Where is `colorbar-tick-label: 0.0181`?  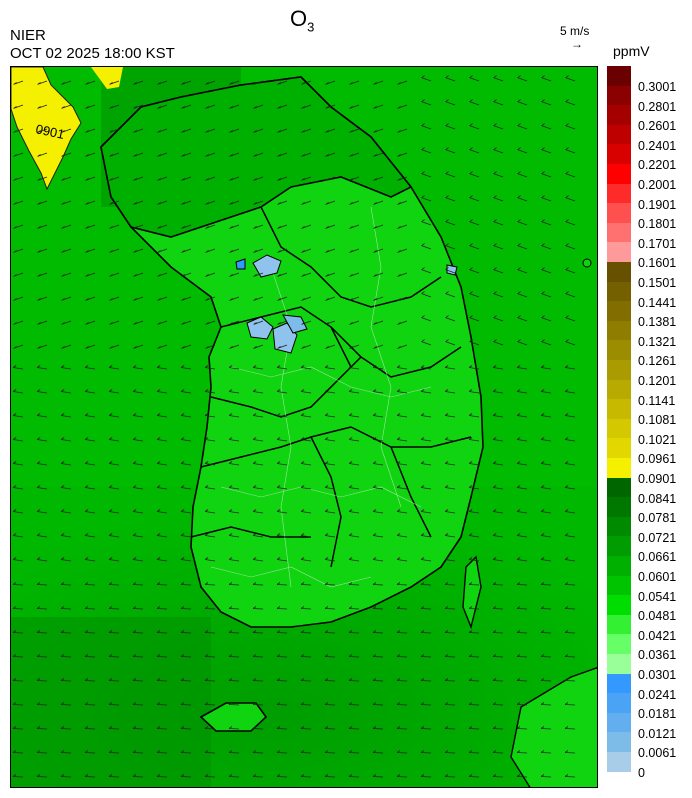 colorbar-tick-label: 0.0181 is located at coordinates (657, 714).